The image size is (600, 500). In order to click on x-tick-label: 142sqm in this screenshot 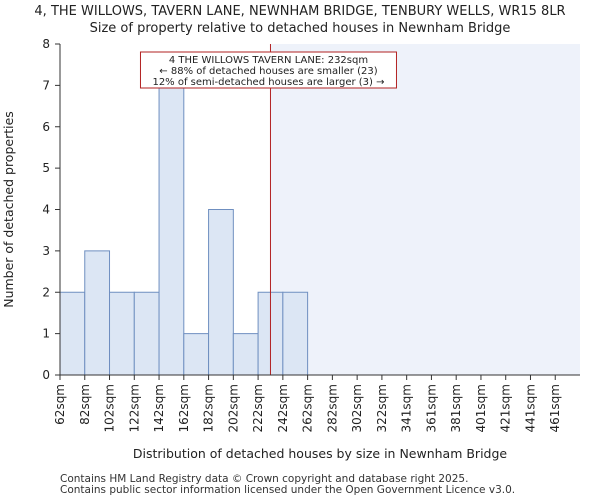, I will do `click(159, 408)`.